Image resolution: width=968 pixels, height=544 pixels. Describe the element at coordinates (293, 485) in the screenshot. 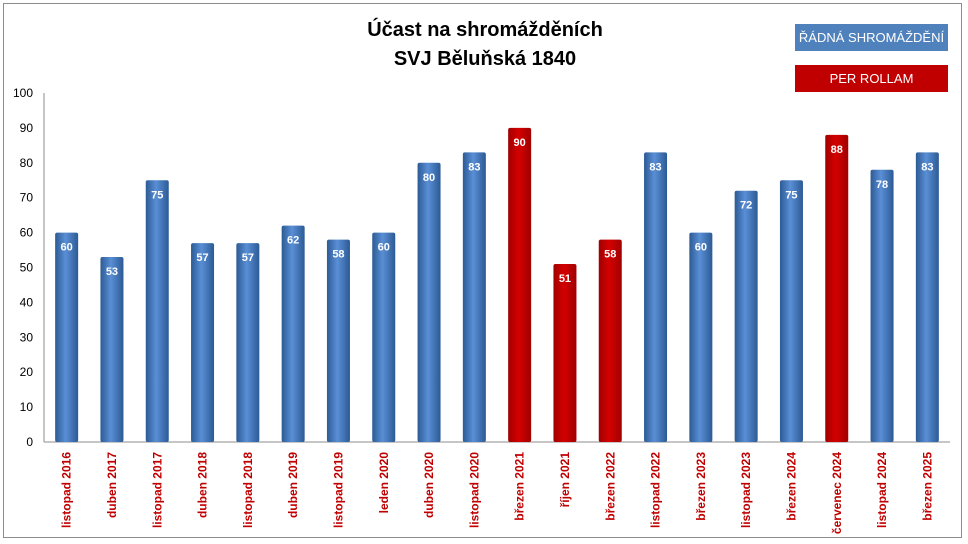

I see `x-tick-label: duben 2019` at that location.